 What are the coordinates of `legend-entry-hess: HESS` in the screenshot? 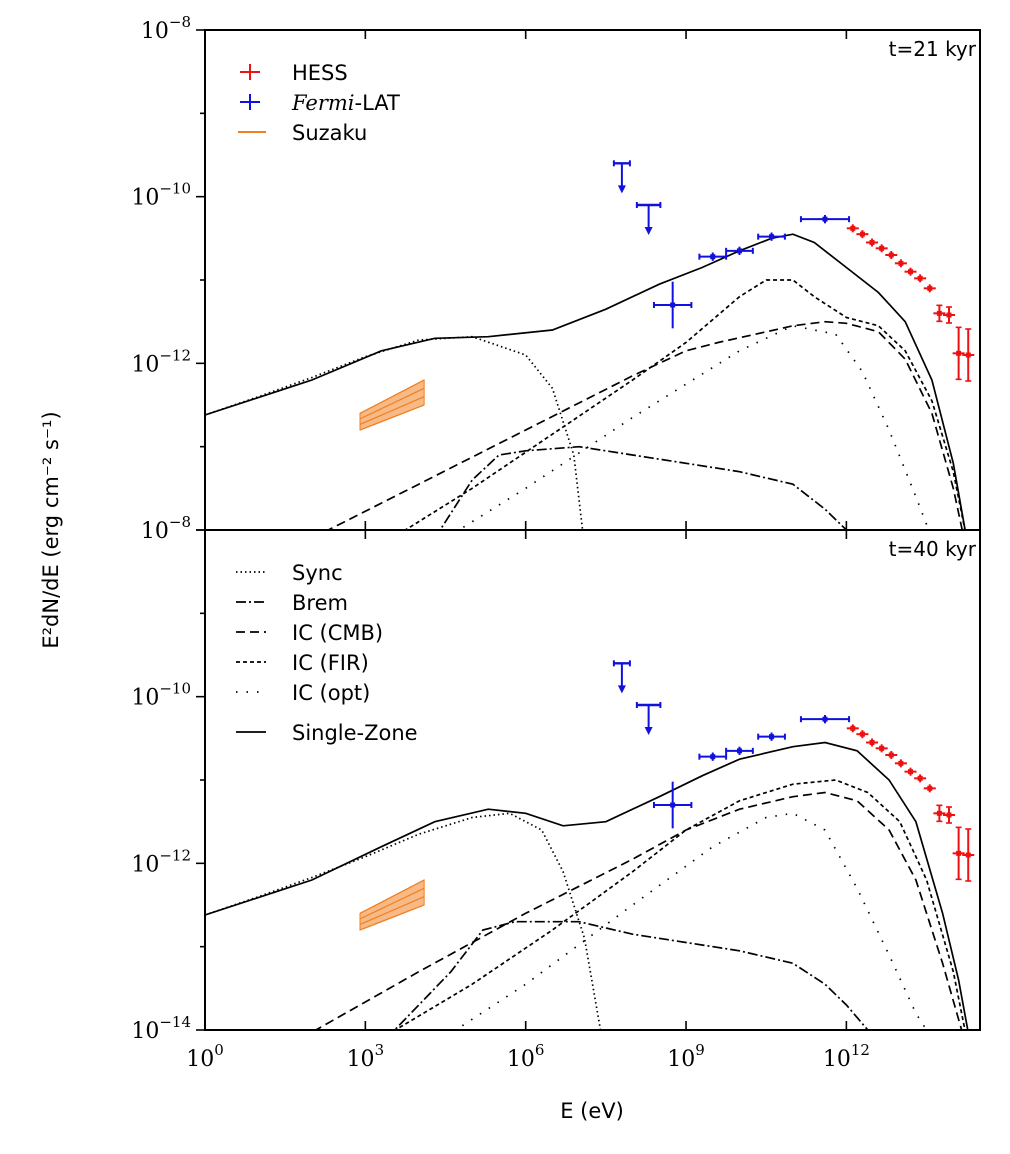 It's located at (294, 73).